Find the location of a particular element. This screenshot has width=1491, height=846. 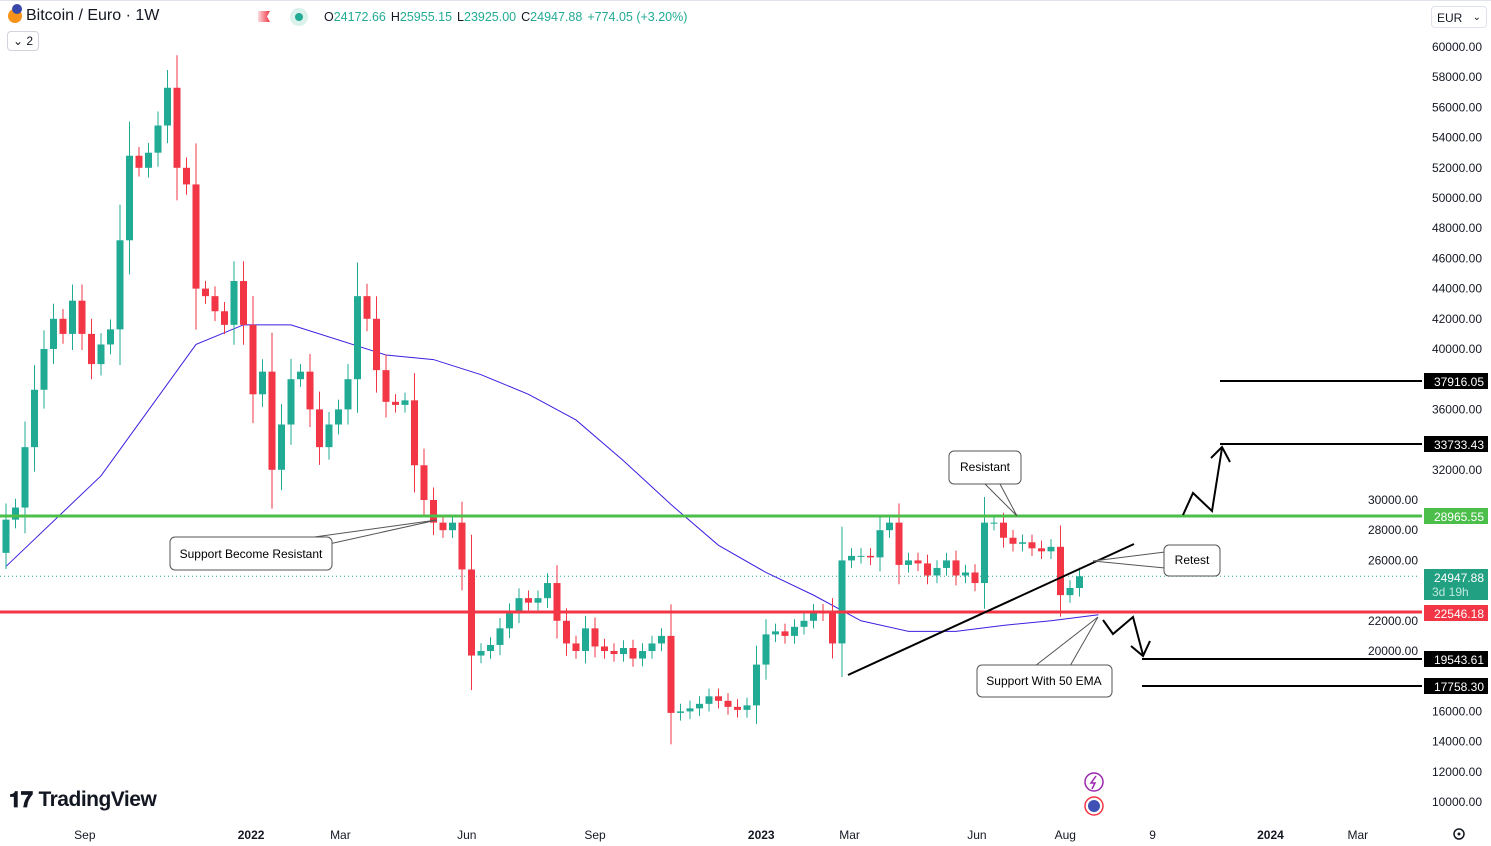

callout-retest: Retest is located at coordinates (1156, 560).